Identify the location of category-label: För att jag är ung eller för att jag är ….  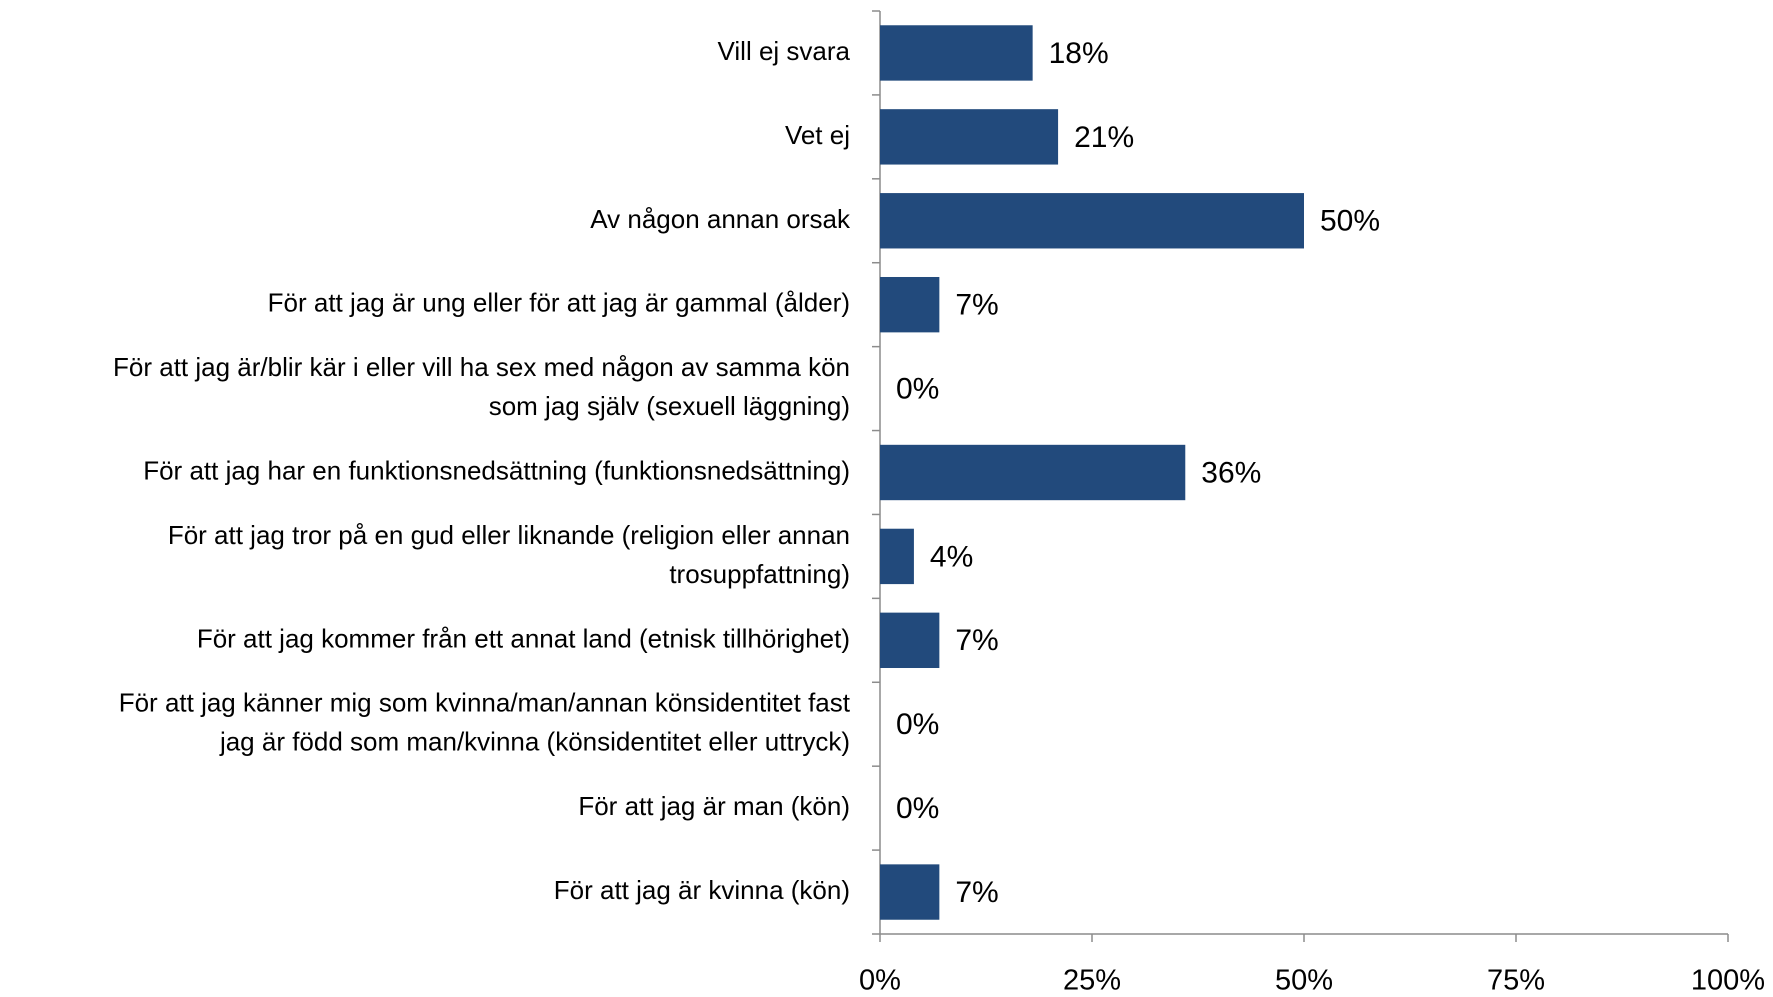
(559, 303).